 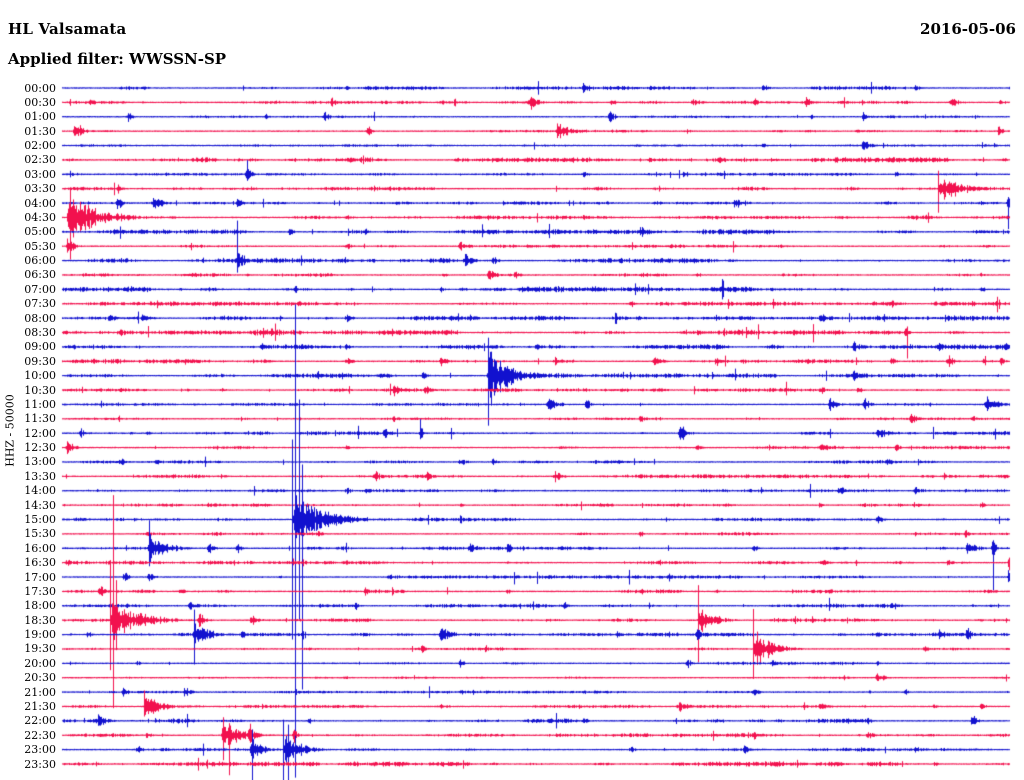 I want to click on trace-time-label: 16:30, so click(x=40, y=563).